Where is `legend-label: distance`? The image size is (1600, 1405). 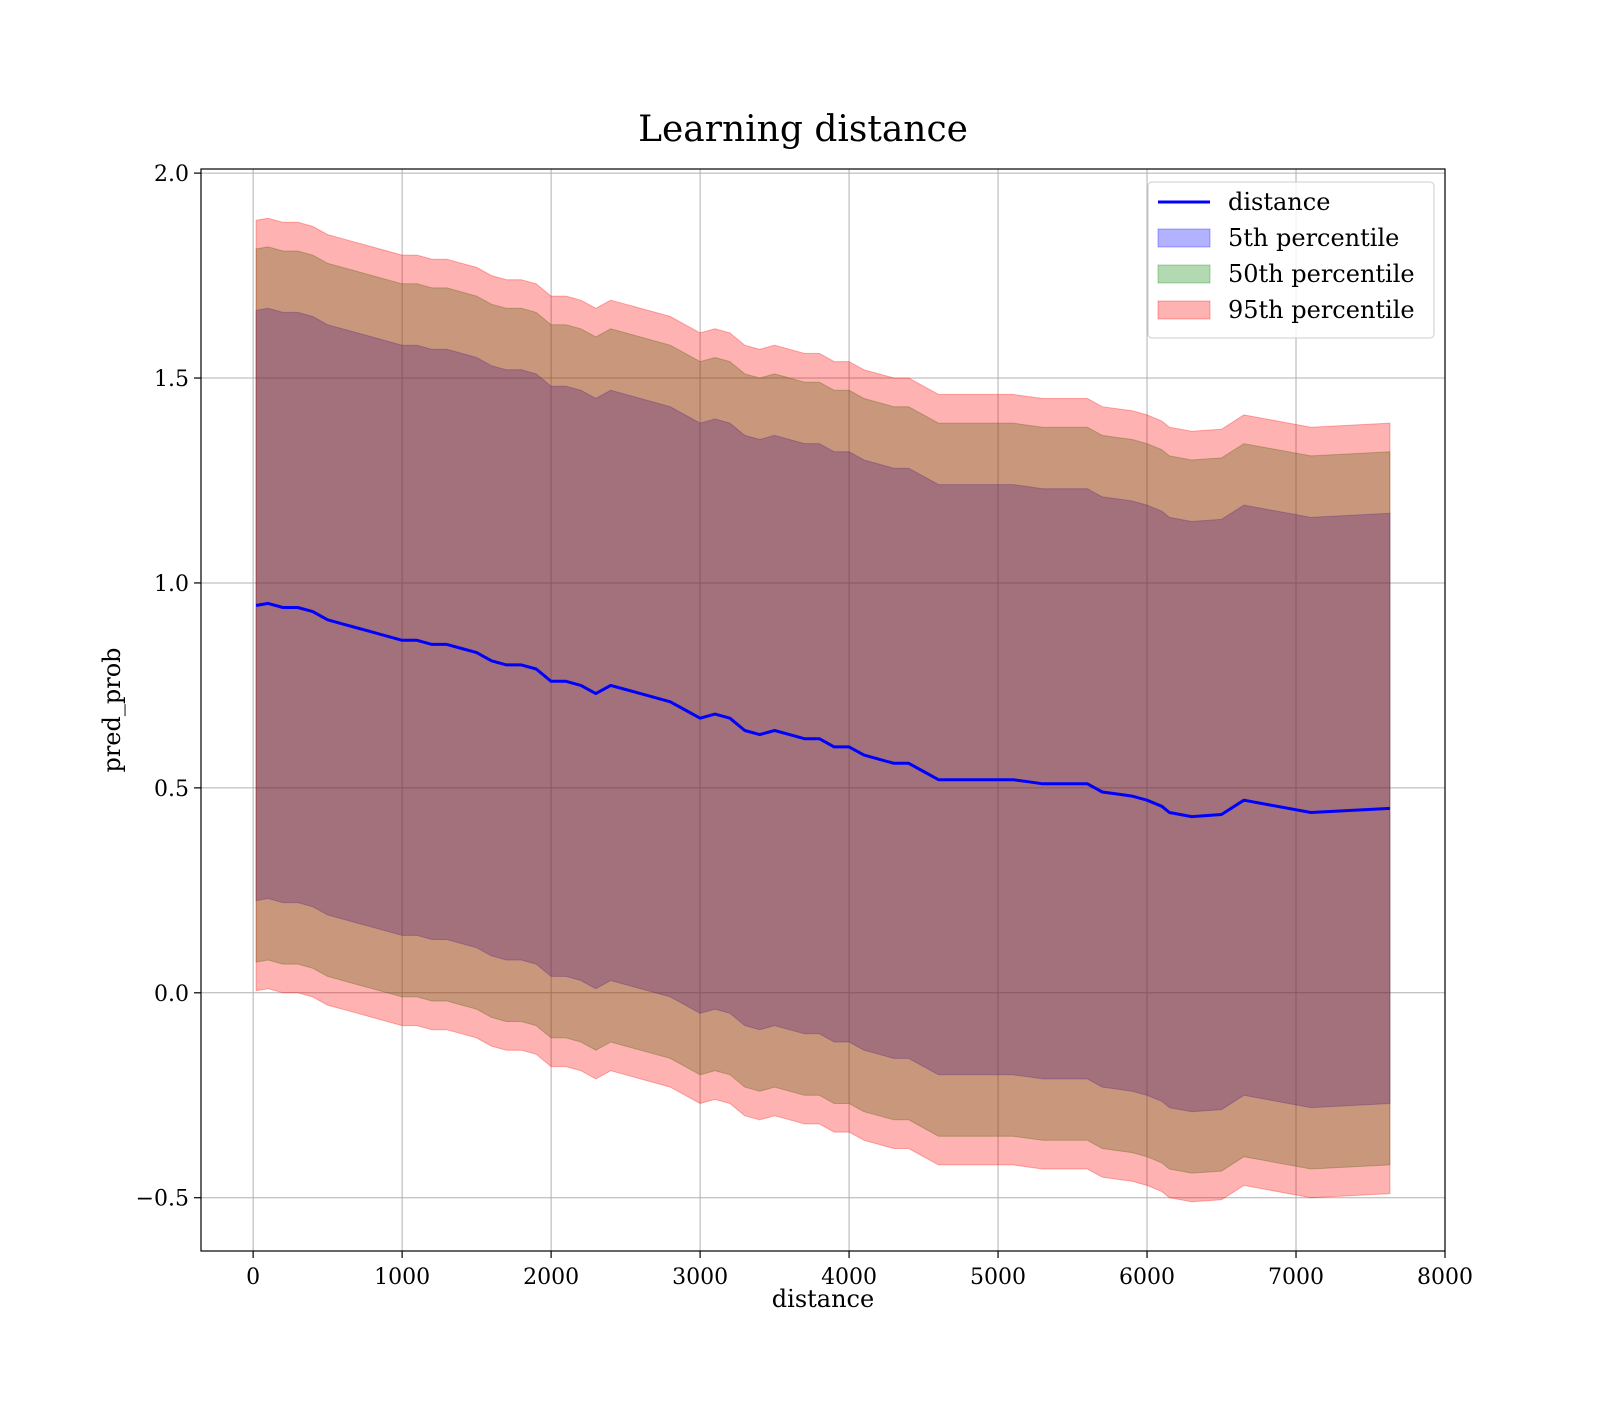 legend-label: distance is located at coordinates (1279, 202).